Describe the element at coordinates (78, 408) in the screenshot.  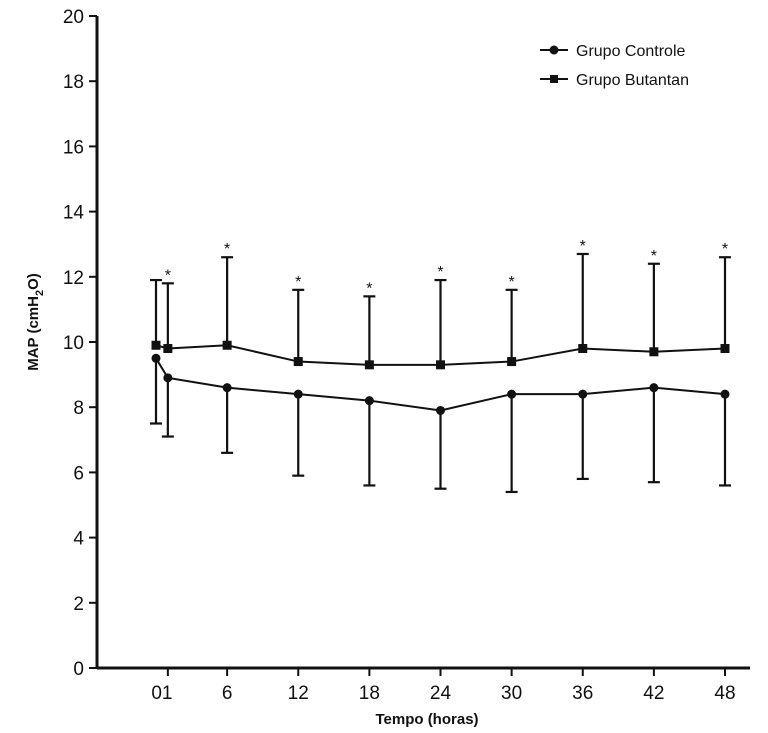
I see `y-tick-label: 8` at that location.